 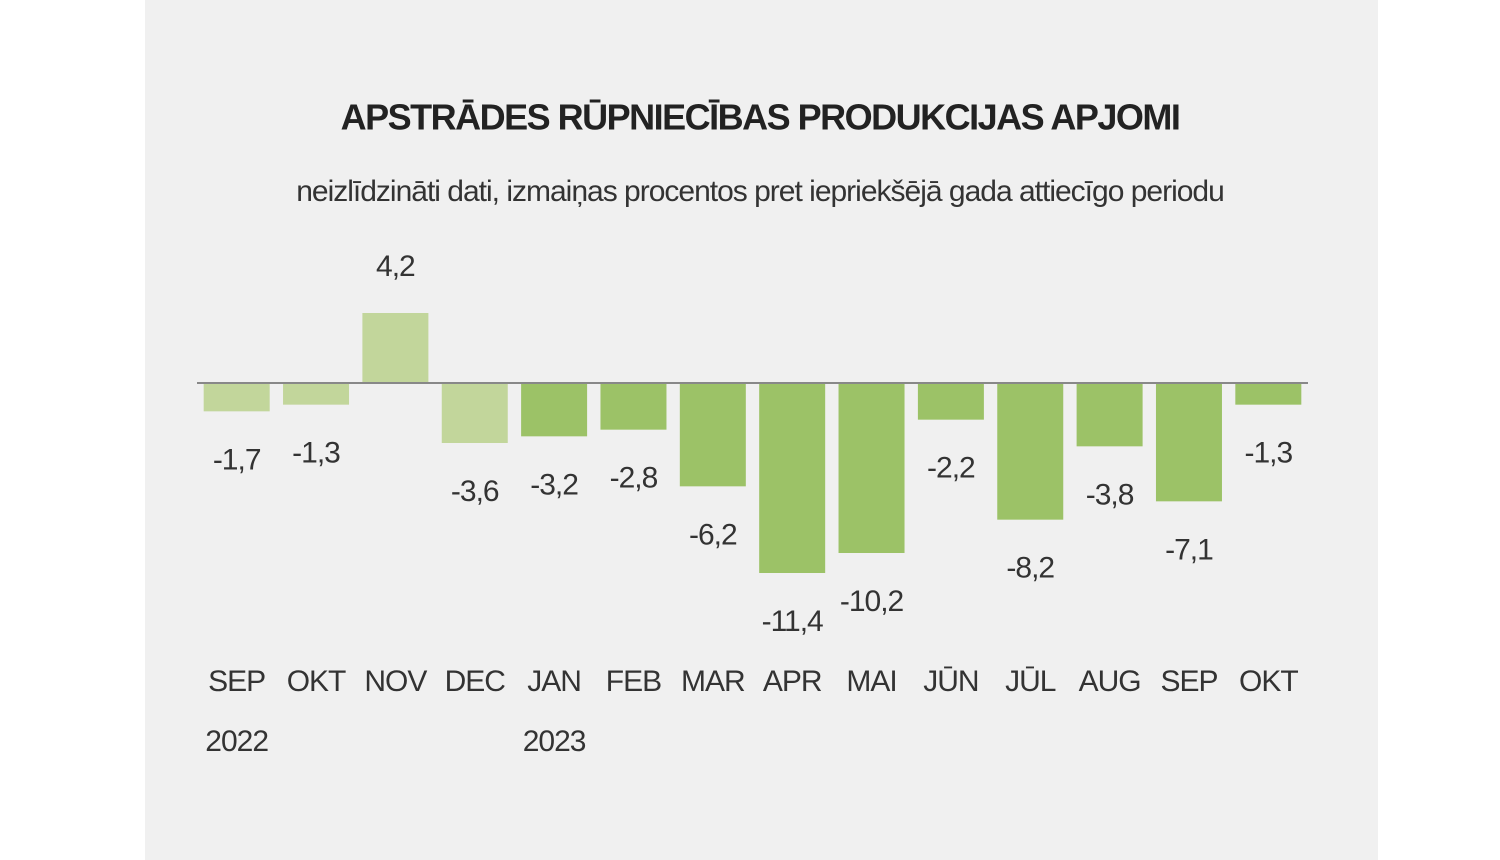 What do you see at coordinates (475, 681) in the screenshot?
I see `x-tick-label: DEC` at bounding box center [475, 681].